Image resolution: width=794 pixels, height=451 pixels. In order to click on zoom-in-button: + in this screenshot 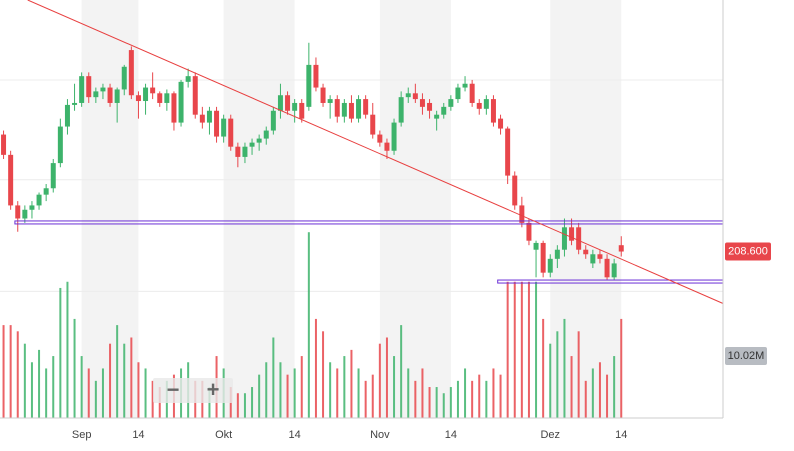, I will do `click(213, 389)`.